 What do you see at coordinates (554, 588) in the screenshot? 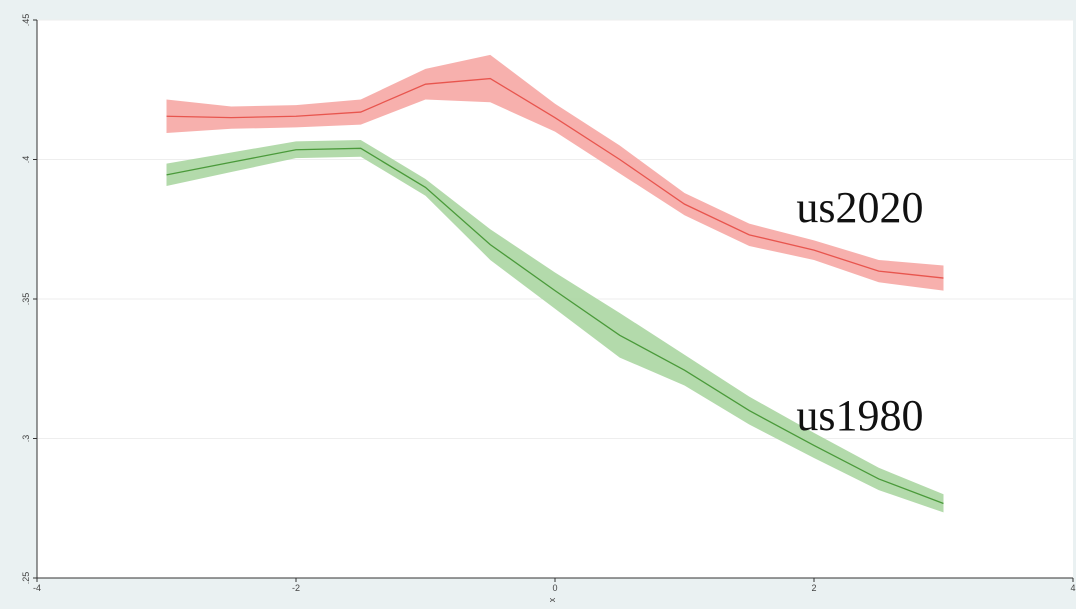
I see `x-tick-label: 0` at bounding box center [554, 588].